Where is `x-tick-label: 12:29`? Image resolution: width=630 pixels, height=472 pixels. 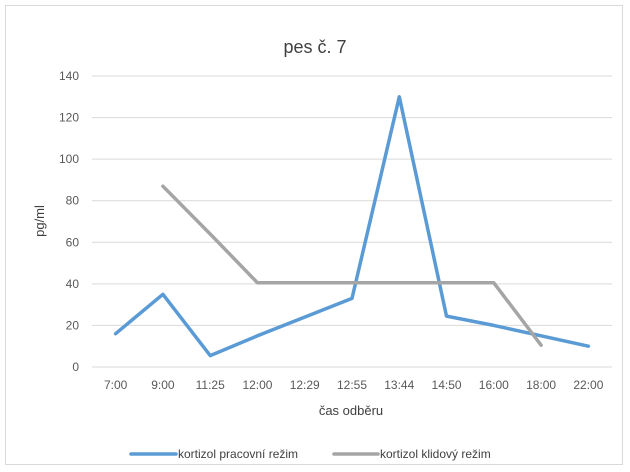
x-tick-label: 12:29 is located at coordinates (305, 385).